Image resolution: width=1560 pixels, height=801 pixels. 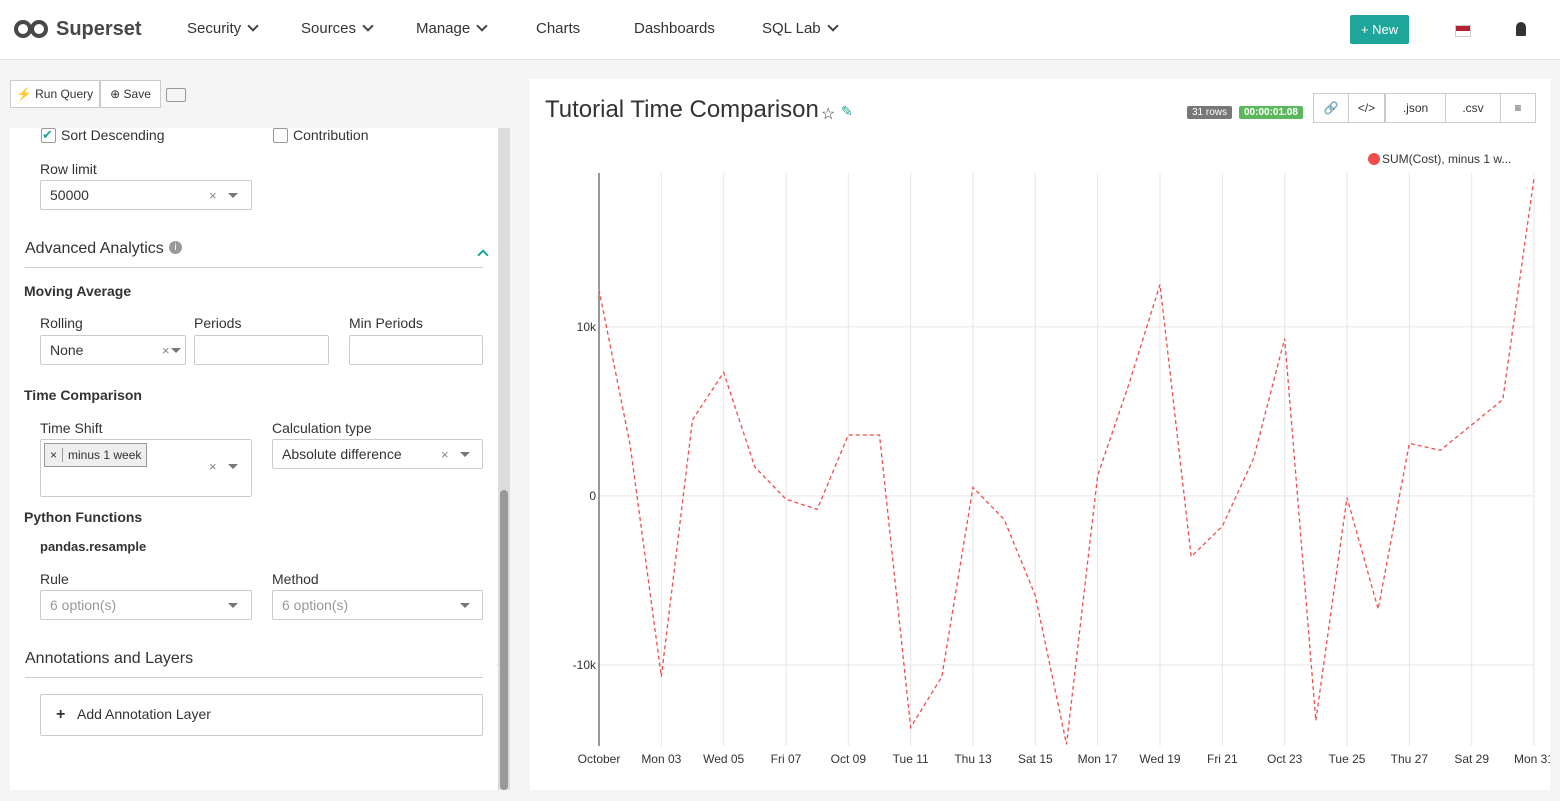 I want to click on y-tick-label: 0, so click(x=592, y=496).